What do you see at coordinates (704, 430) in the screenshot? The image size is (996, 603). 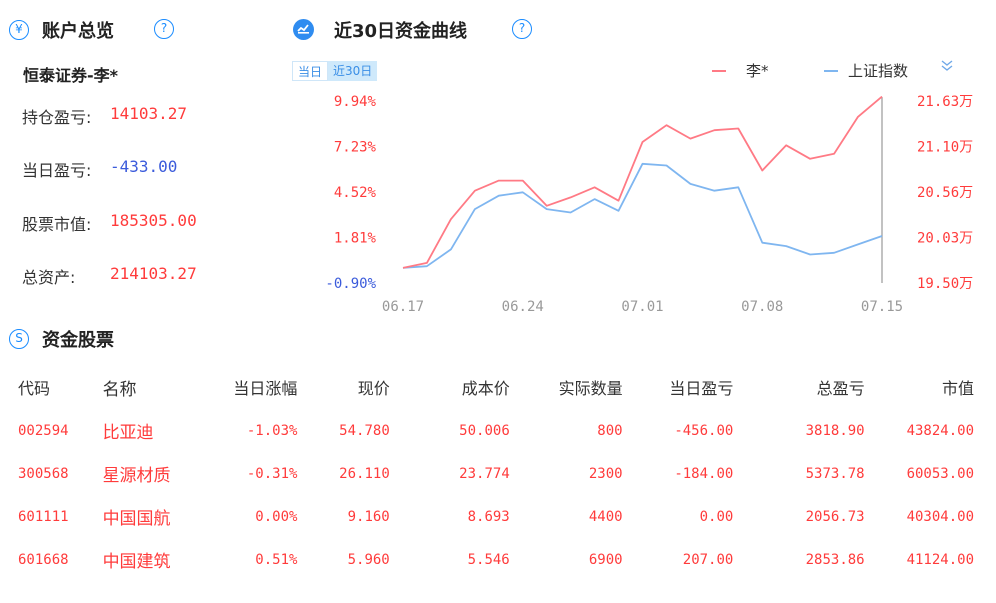 I see `cell-day-pnl: -456.00` at bounding box center [704, 430].